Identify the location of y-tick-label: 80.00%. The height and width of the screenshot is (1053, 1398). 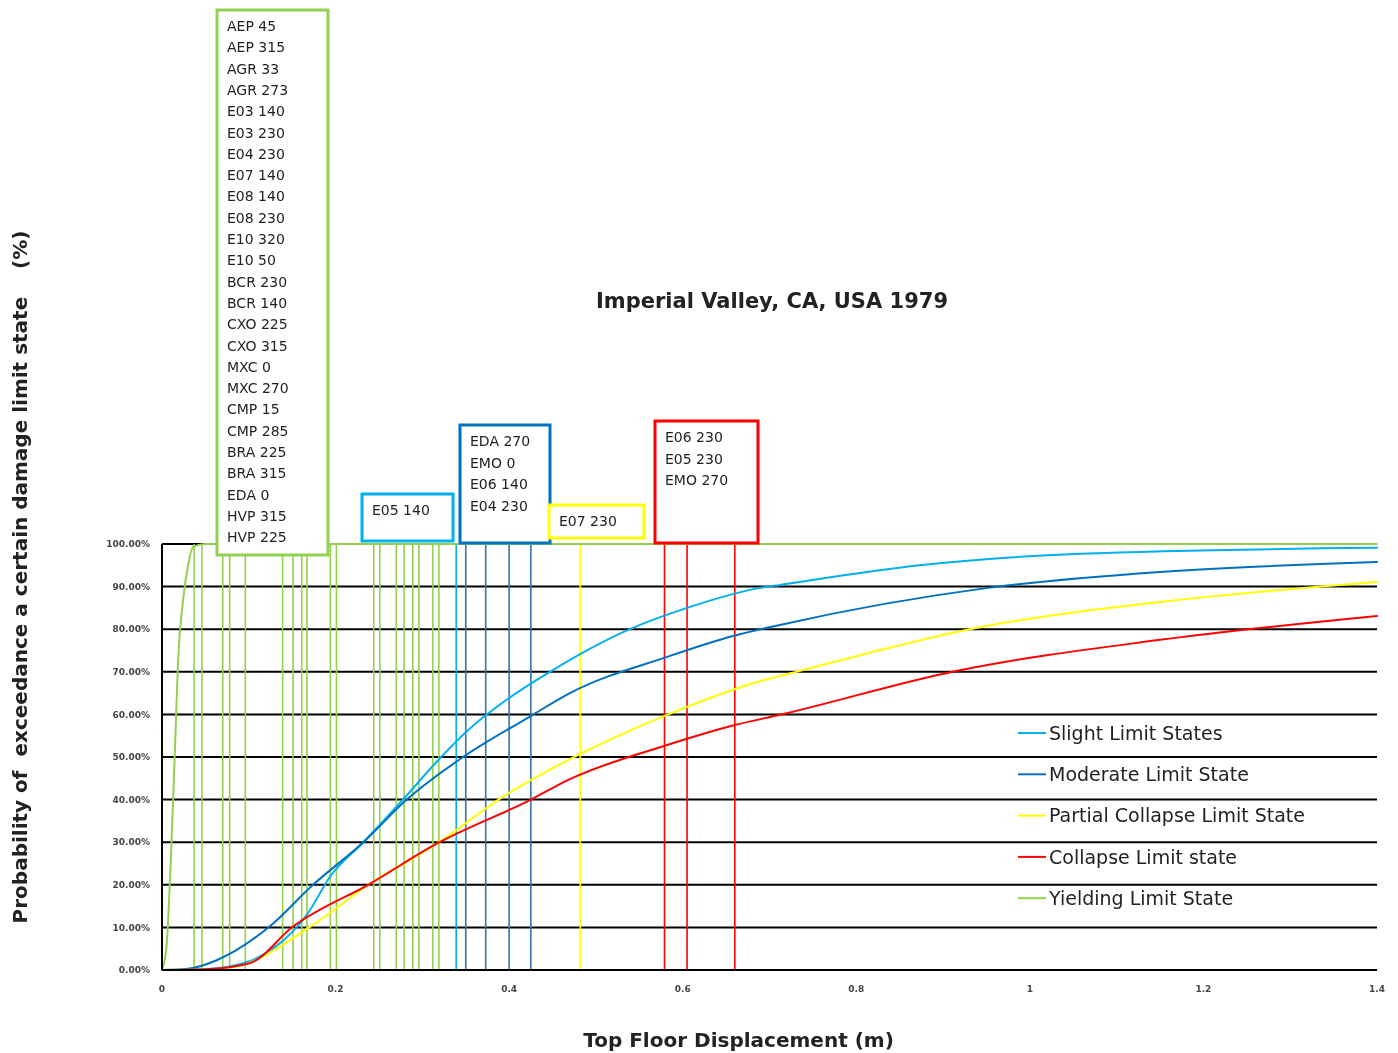
(131, 629).